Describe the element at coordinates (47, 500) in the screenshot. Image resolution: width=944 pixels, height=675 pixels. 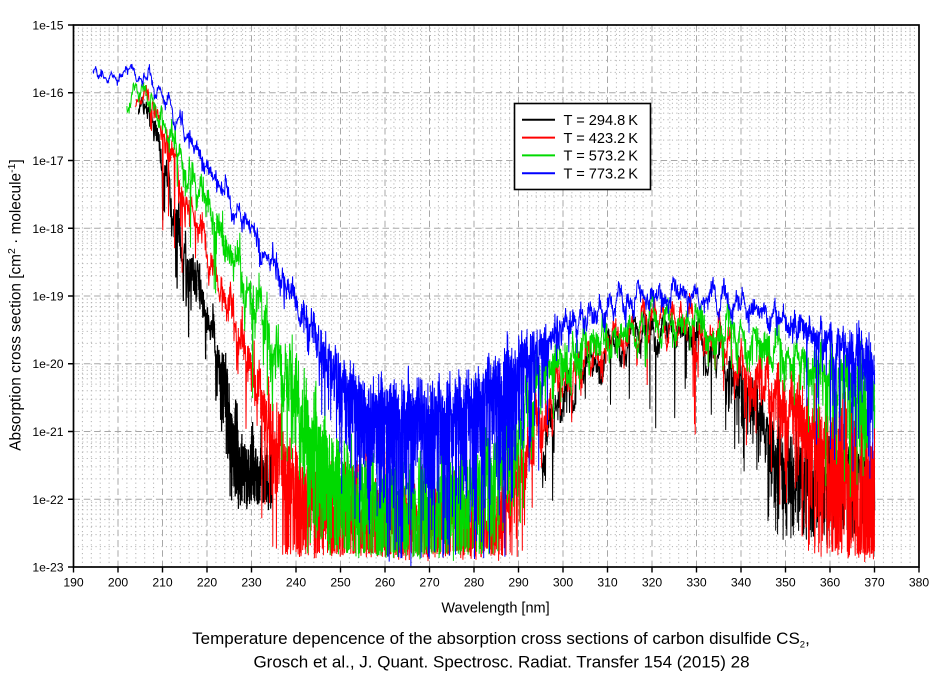
I see `svg-text: 1e-22` at that location.